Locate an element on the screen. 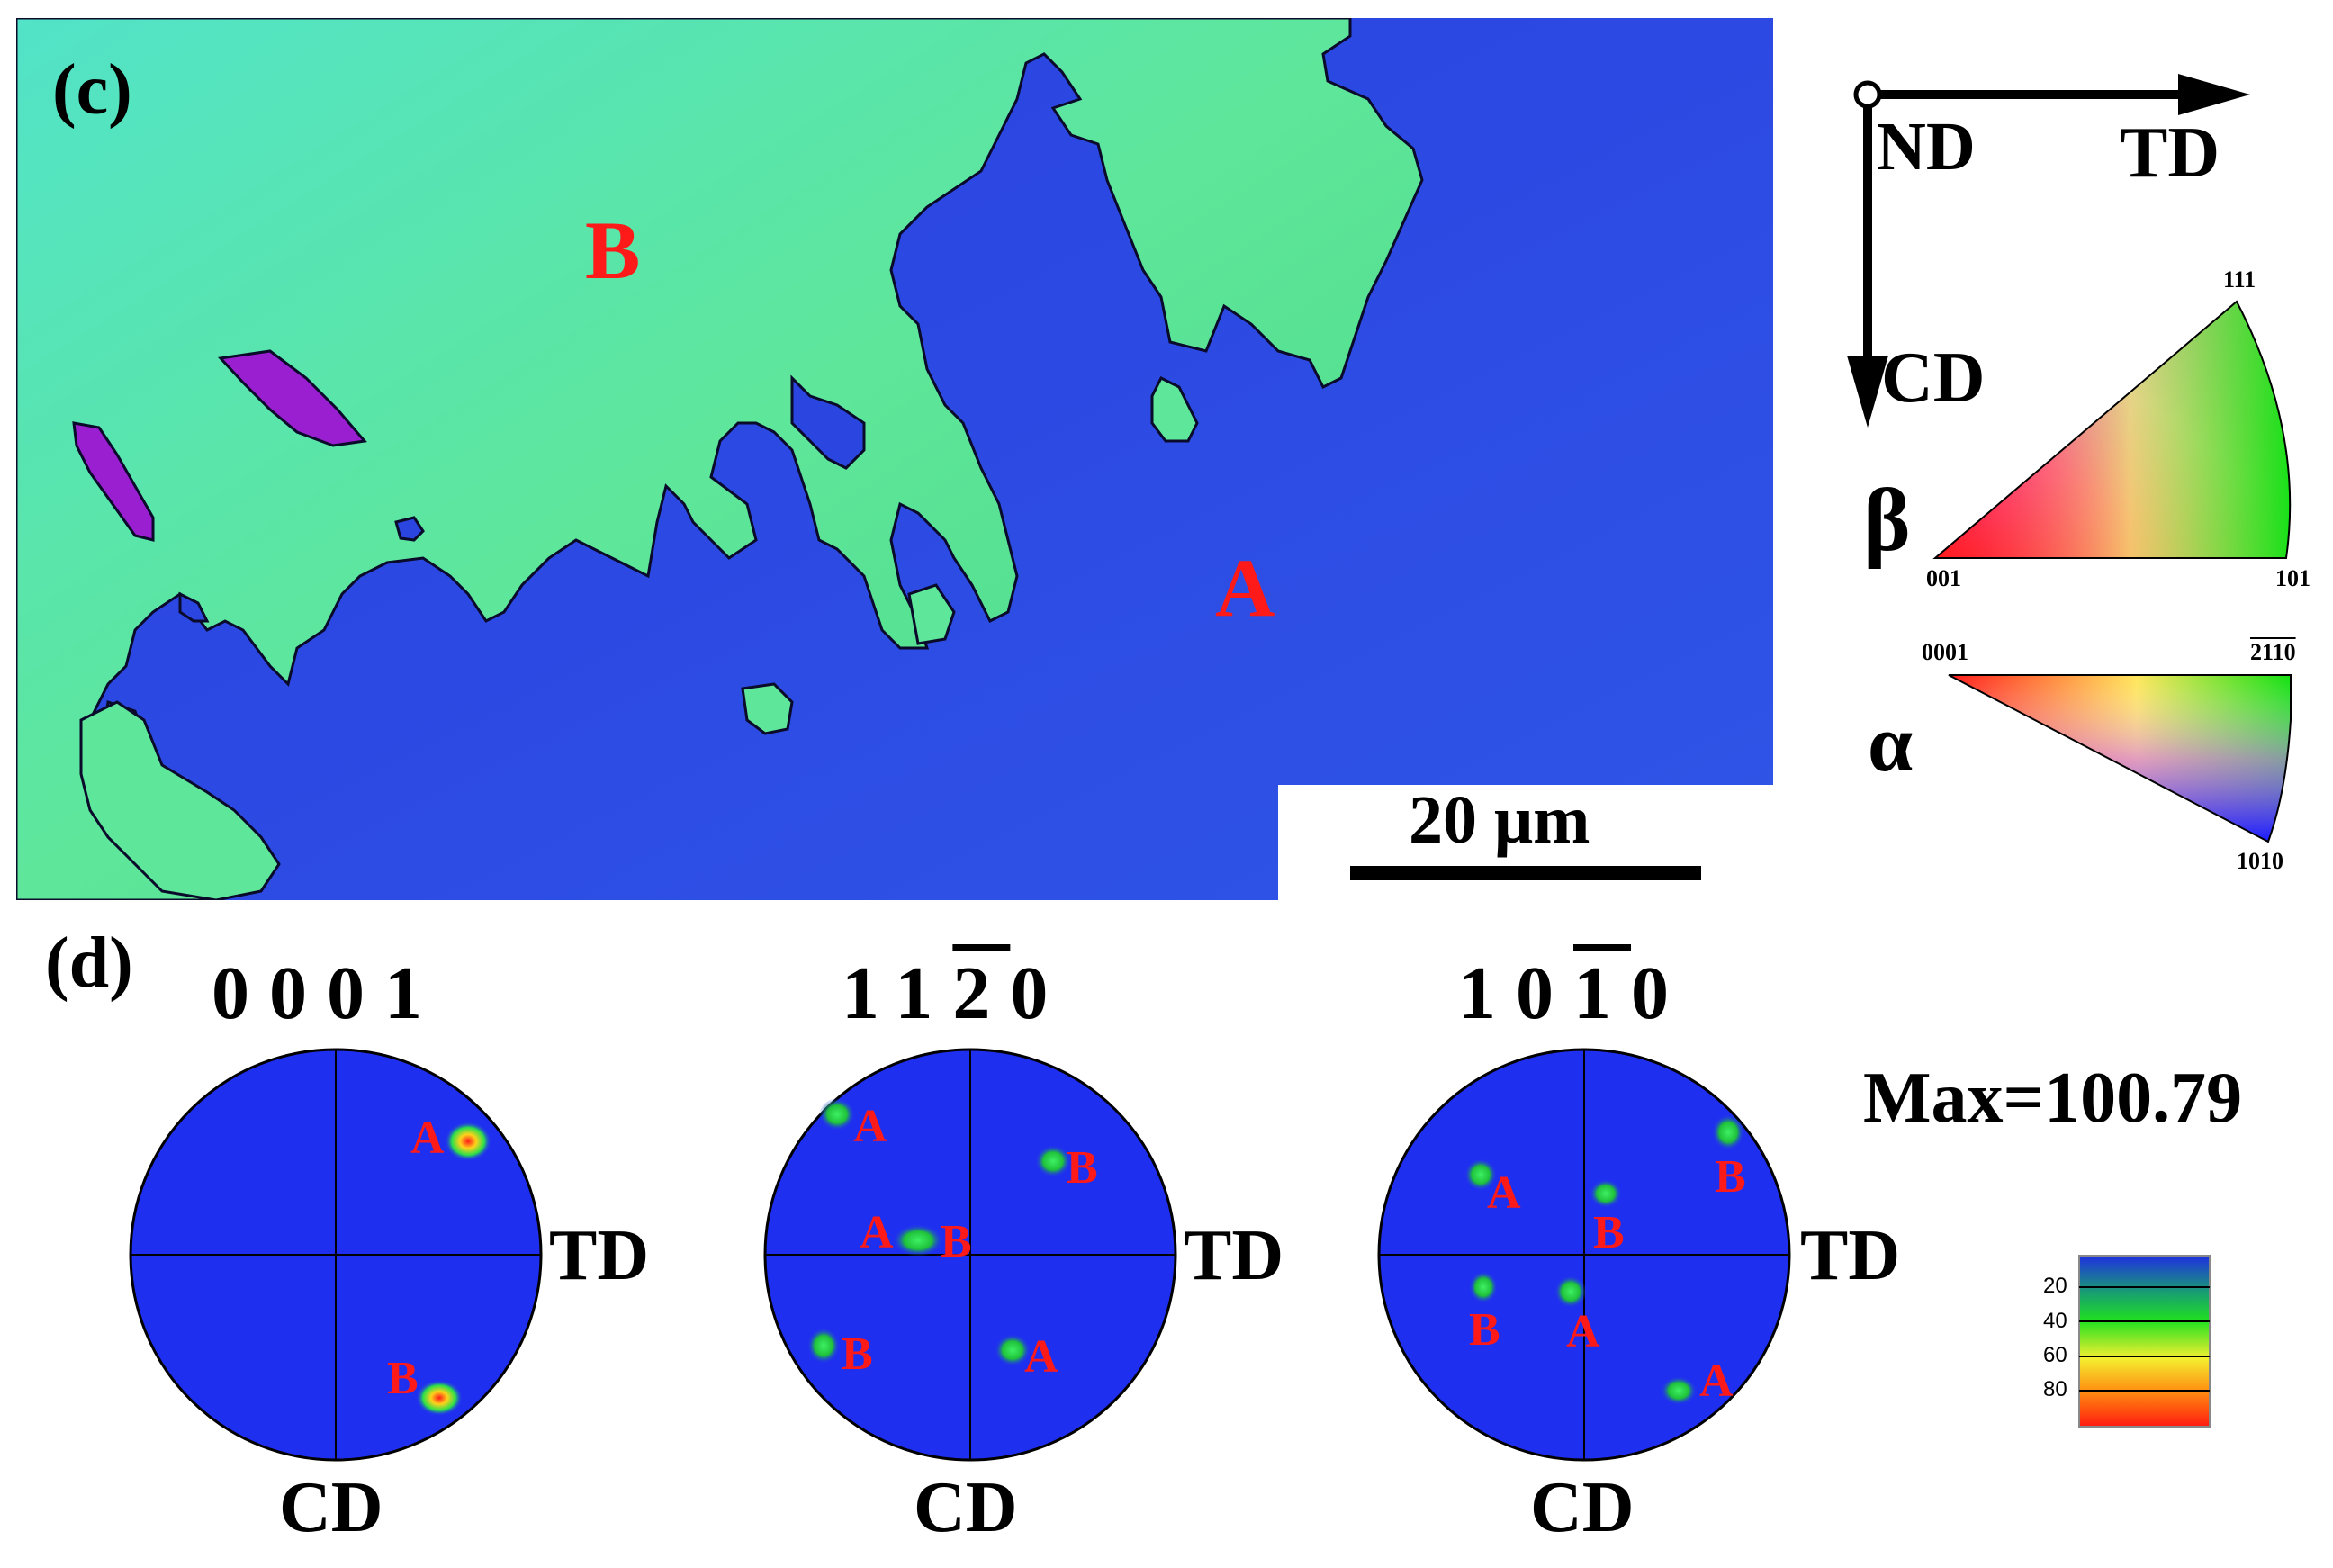 Image resolution: width=2333 pixels, height=1568 pixels. pf1-td-label: TD is located at coordinates (599, 1255).